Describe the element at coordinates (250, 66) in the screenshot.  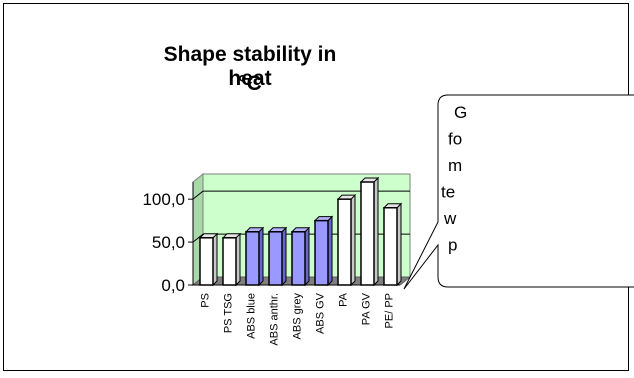
I see `chart-title: Shape stability in heat` at that location.